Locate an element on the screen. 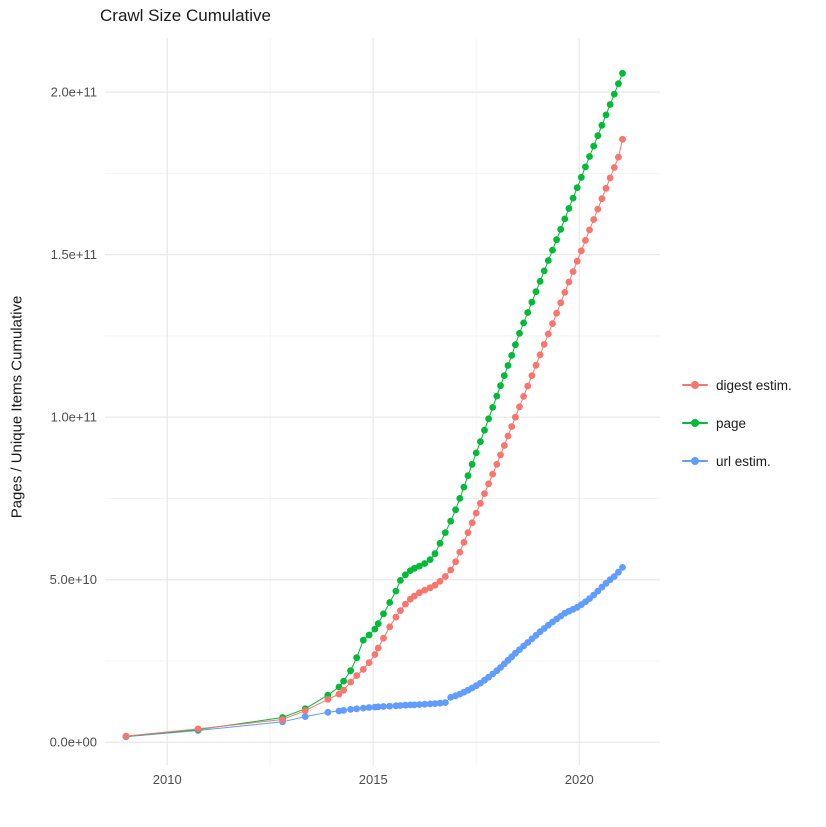 This screenshot has height=827, width=826. legend-key-icon is located at coordinates (695, 461).